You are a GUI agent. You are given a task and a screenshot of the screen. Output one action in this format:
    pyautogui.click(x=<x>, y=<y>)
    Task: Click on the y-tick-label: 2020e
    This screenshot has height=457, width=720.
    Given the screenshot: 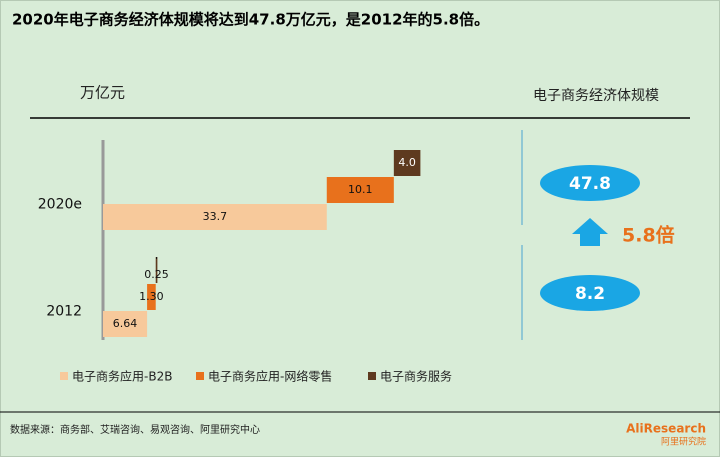 What is the action you would take?
    pyautogui.click(x=60, y=205)
    